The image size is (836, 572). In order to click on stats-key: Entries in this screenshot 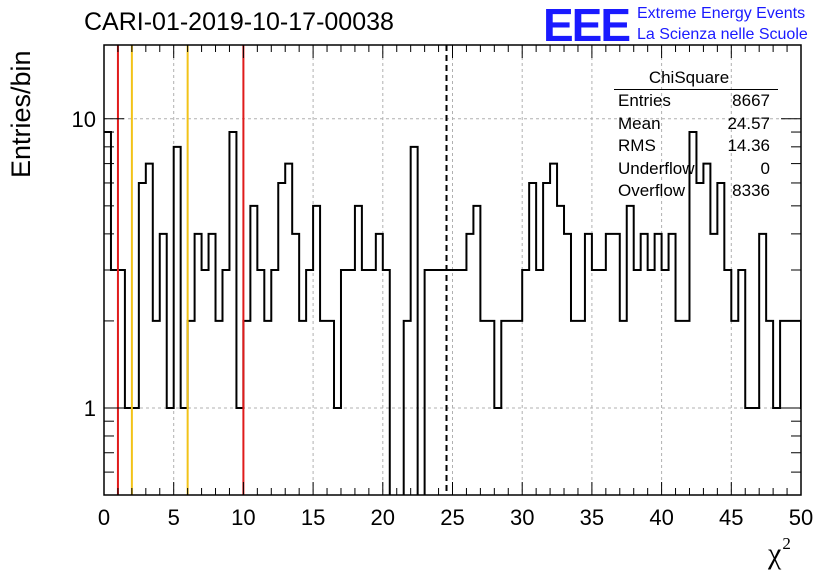, I will do `click(644, 100)`.